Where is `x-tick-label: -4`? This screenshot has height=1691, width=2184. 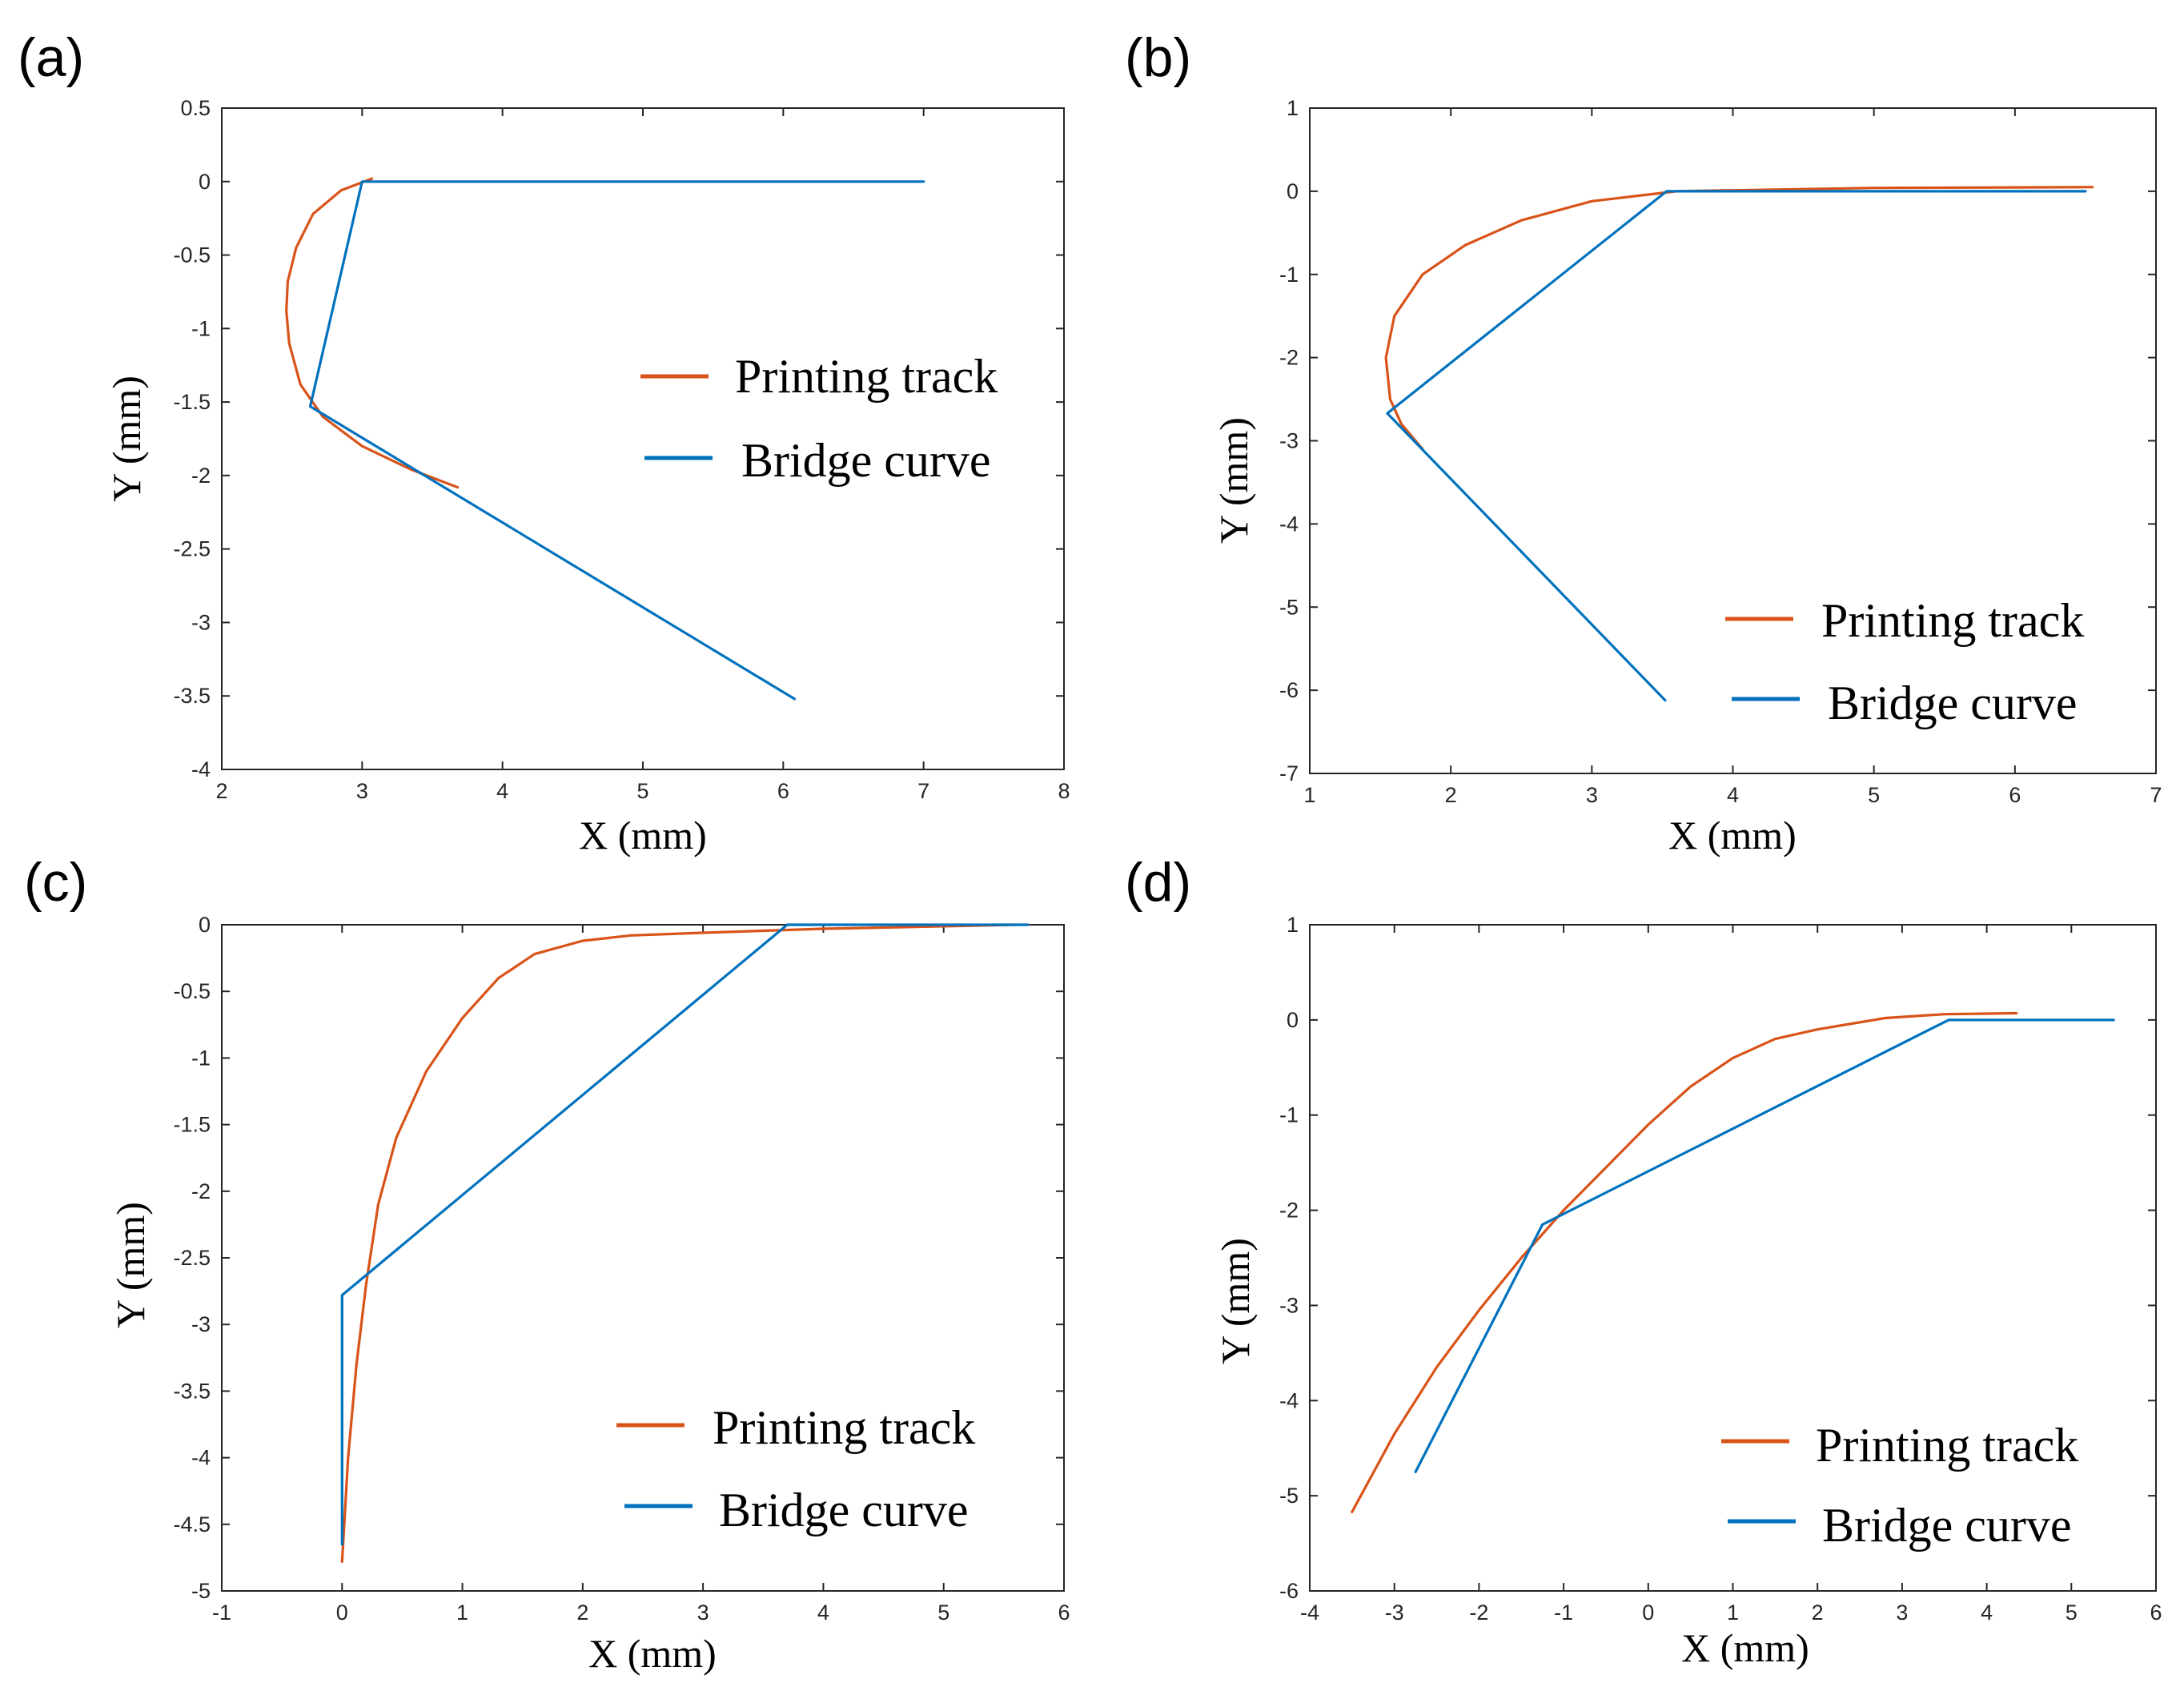
x-tick-label: -4 is located at coordinates (1309, 1613).